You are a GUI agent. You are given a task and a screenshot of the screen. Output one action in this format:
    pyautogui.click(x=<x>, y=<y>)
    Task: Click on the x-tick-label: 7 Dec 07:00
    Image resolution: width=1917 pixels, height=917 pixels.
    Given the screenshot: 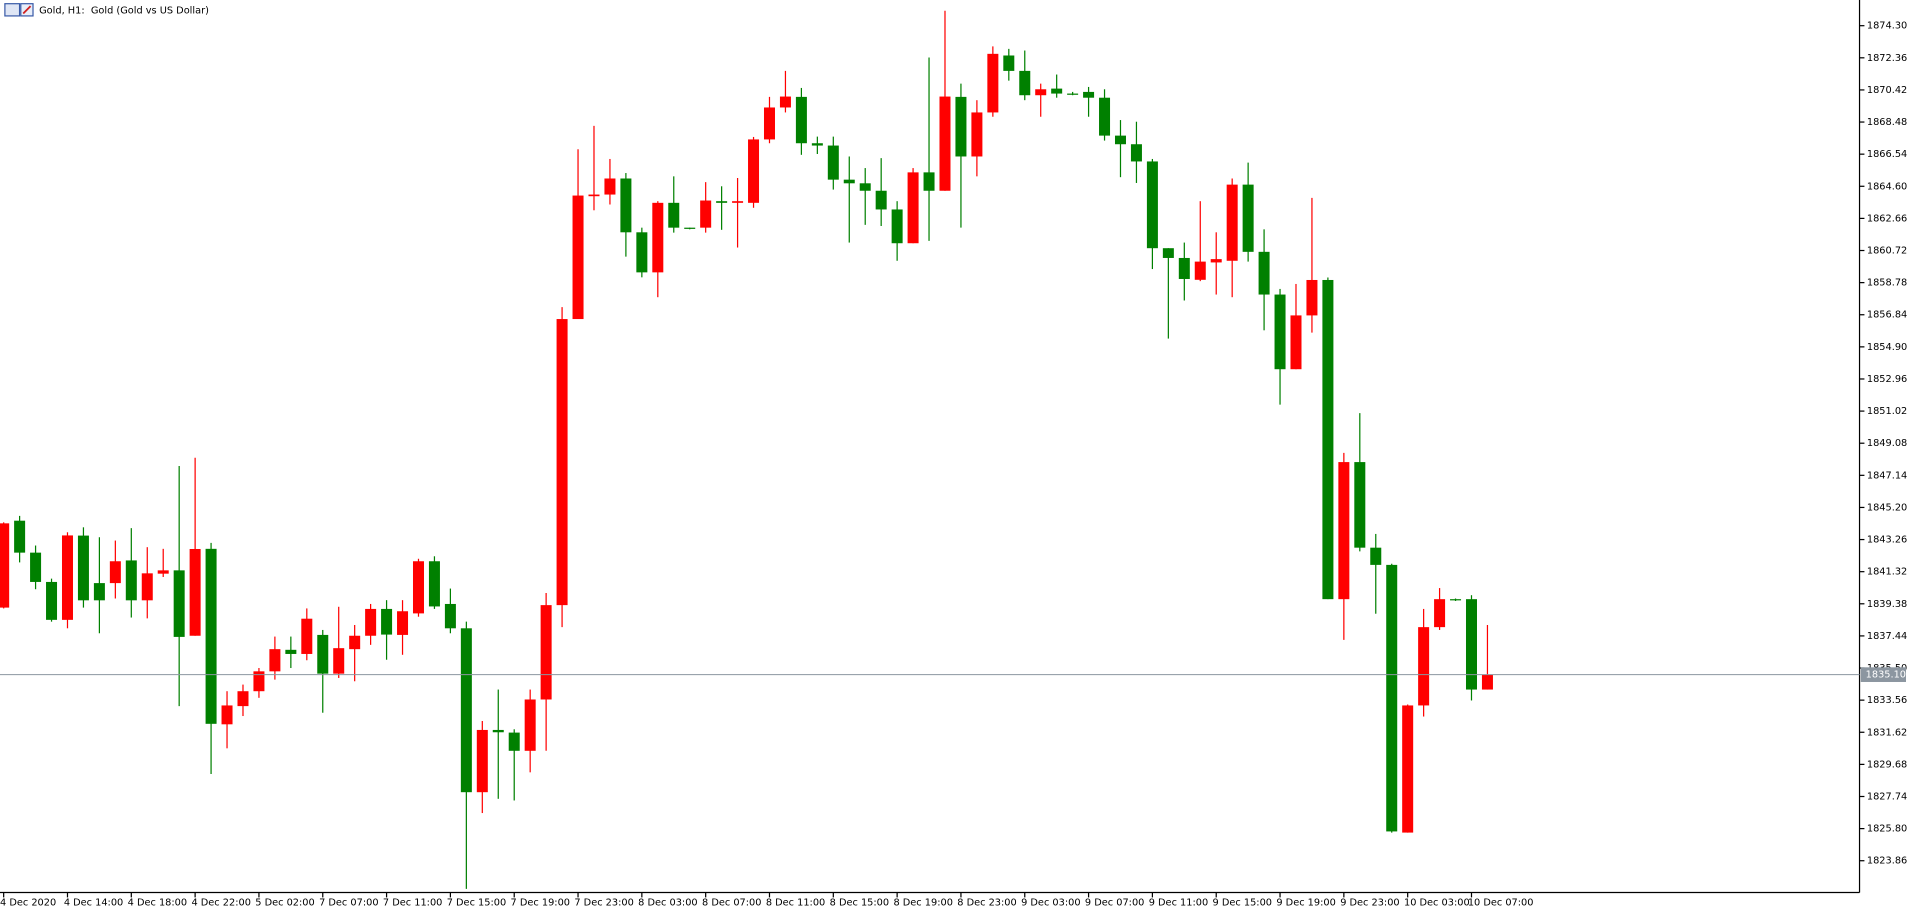 What is the action you would take?
    pyautogui.click(x=348, y=902)
    